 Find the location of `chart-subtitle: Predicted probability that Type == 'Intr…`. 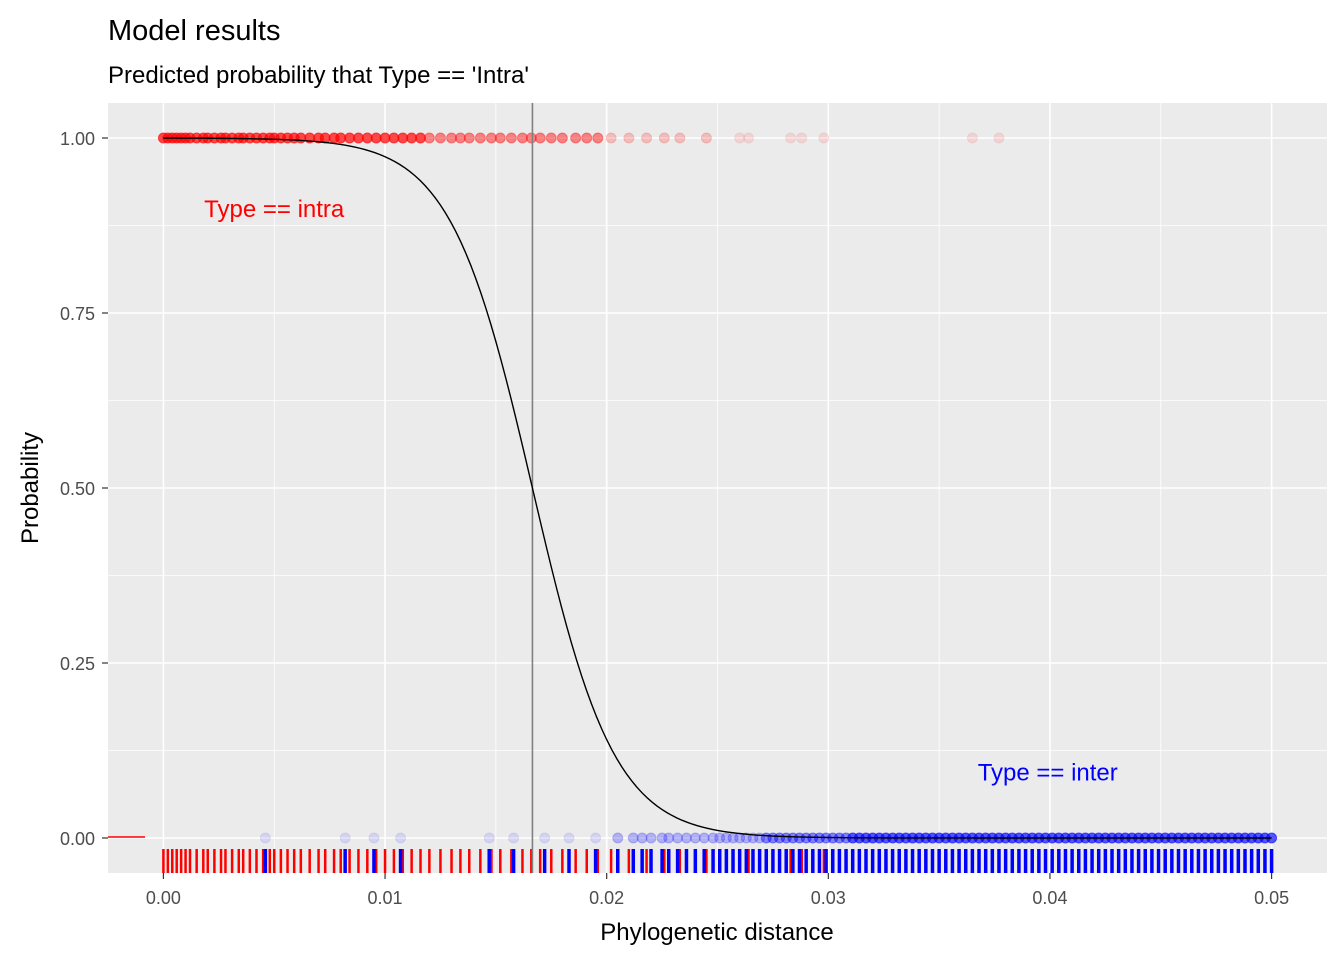

chart-subtitle: Predicted probability that Type == 'Intr… is located at coordinates (318, 75).